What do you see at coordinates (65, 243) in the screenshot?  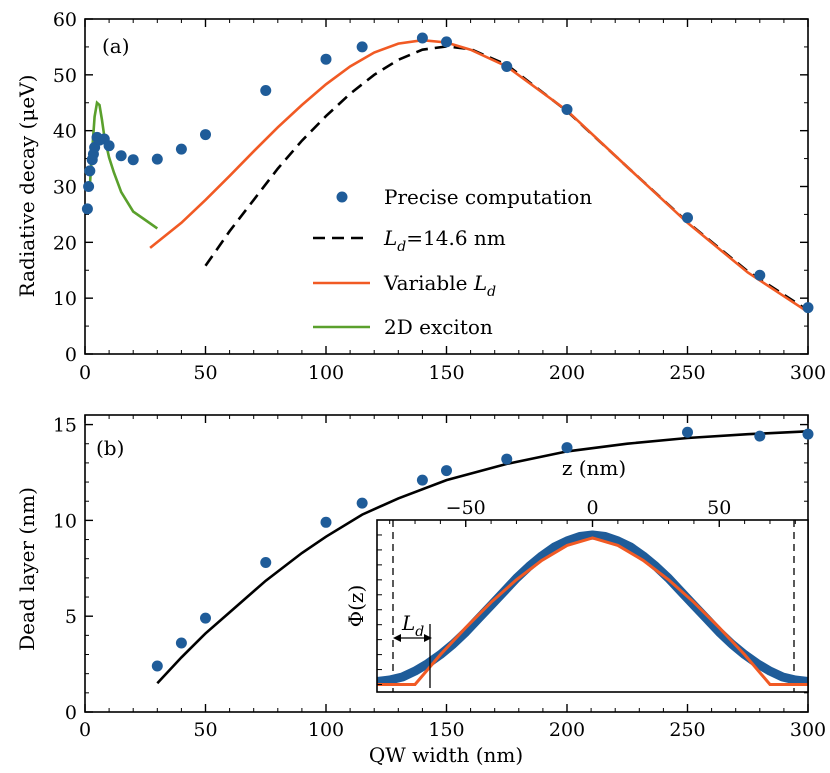 I see `panel-a-ytick-label: 20` at bounding box center [65, 243].